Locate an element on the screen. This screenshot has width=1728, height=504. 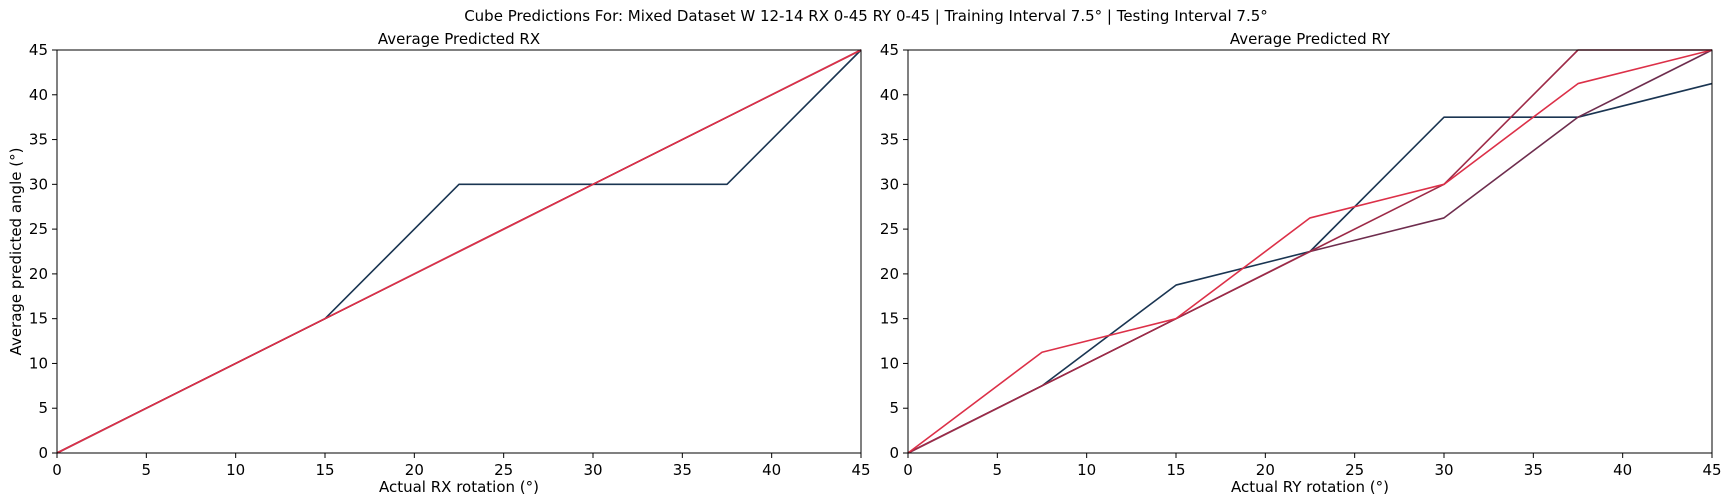
subplot-title-ry: Average Predicted RY is located at coordinates (1310, 39).